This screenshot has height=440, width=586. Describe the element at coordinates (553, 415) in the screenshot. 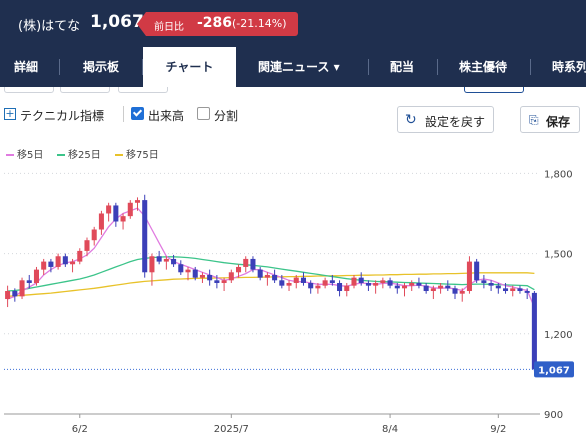

I see `y-tick-label: 900` at that location.